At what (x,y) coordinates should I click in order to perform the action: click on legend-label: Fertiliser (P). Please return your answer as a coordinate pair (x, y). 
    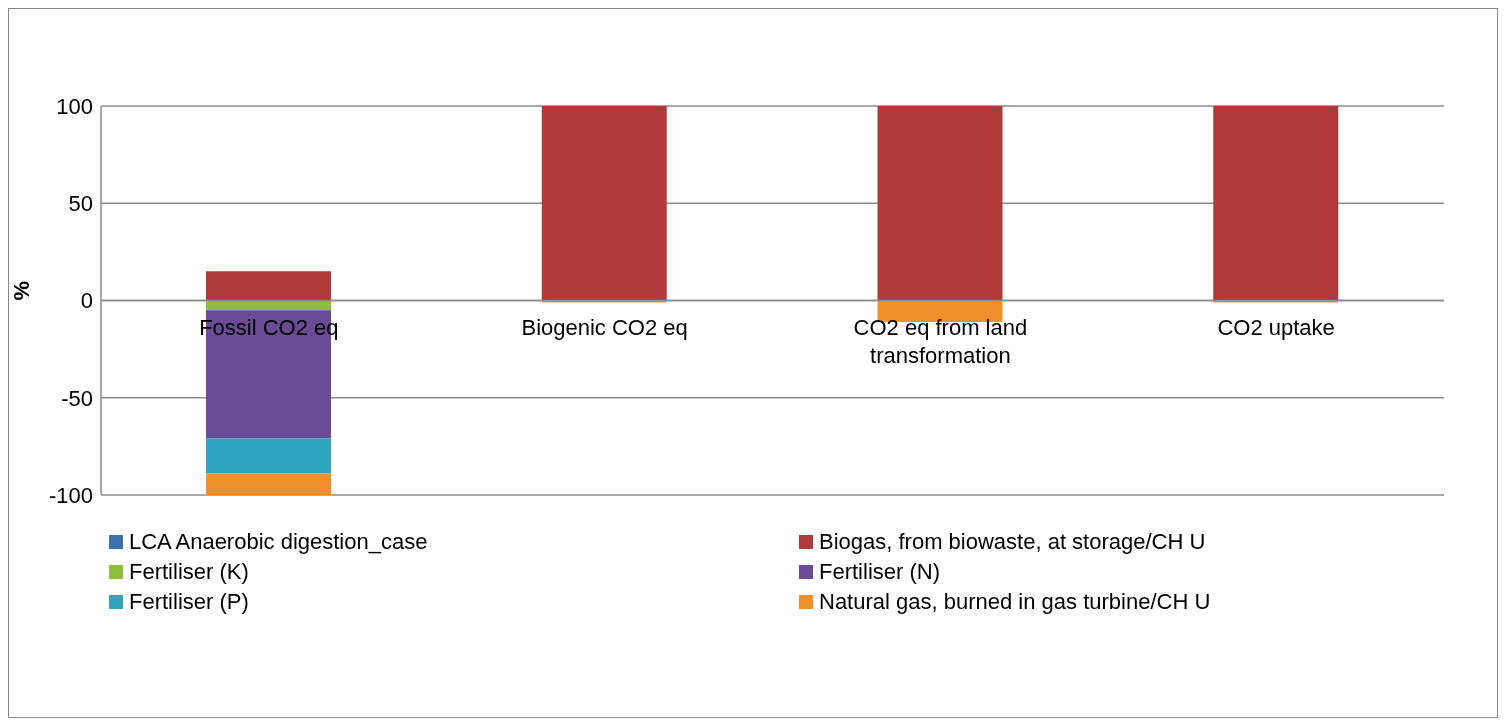
    Looking at the image, I should click on (189, 602).